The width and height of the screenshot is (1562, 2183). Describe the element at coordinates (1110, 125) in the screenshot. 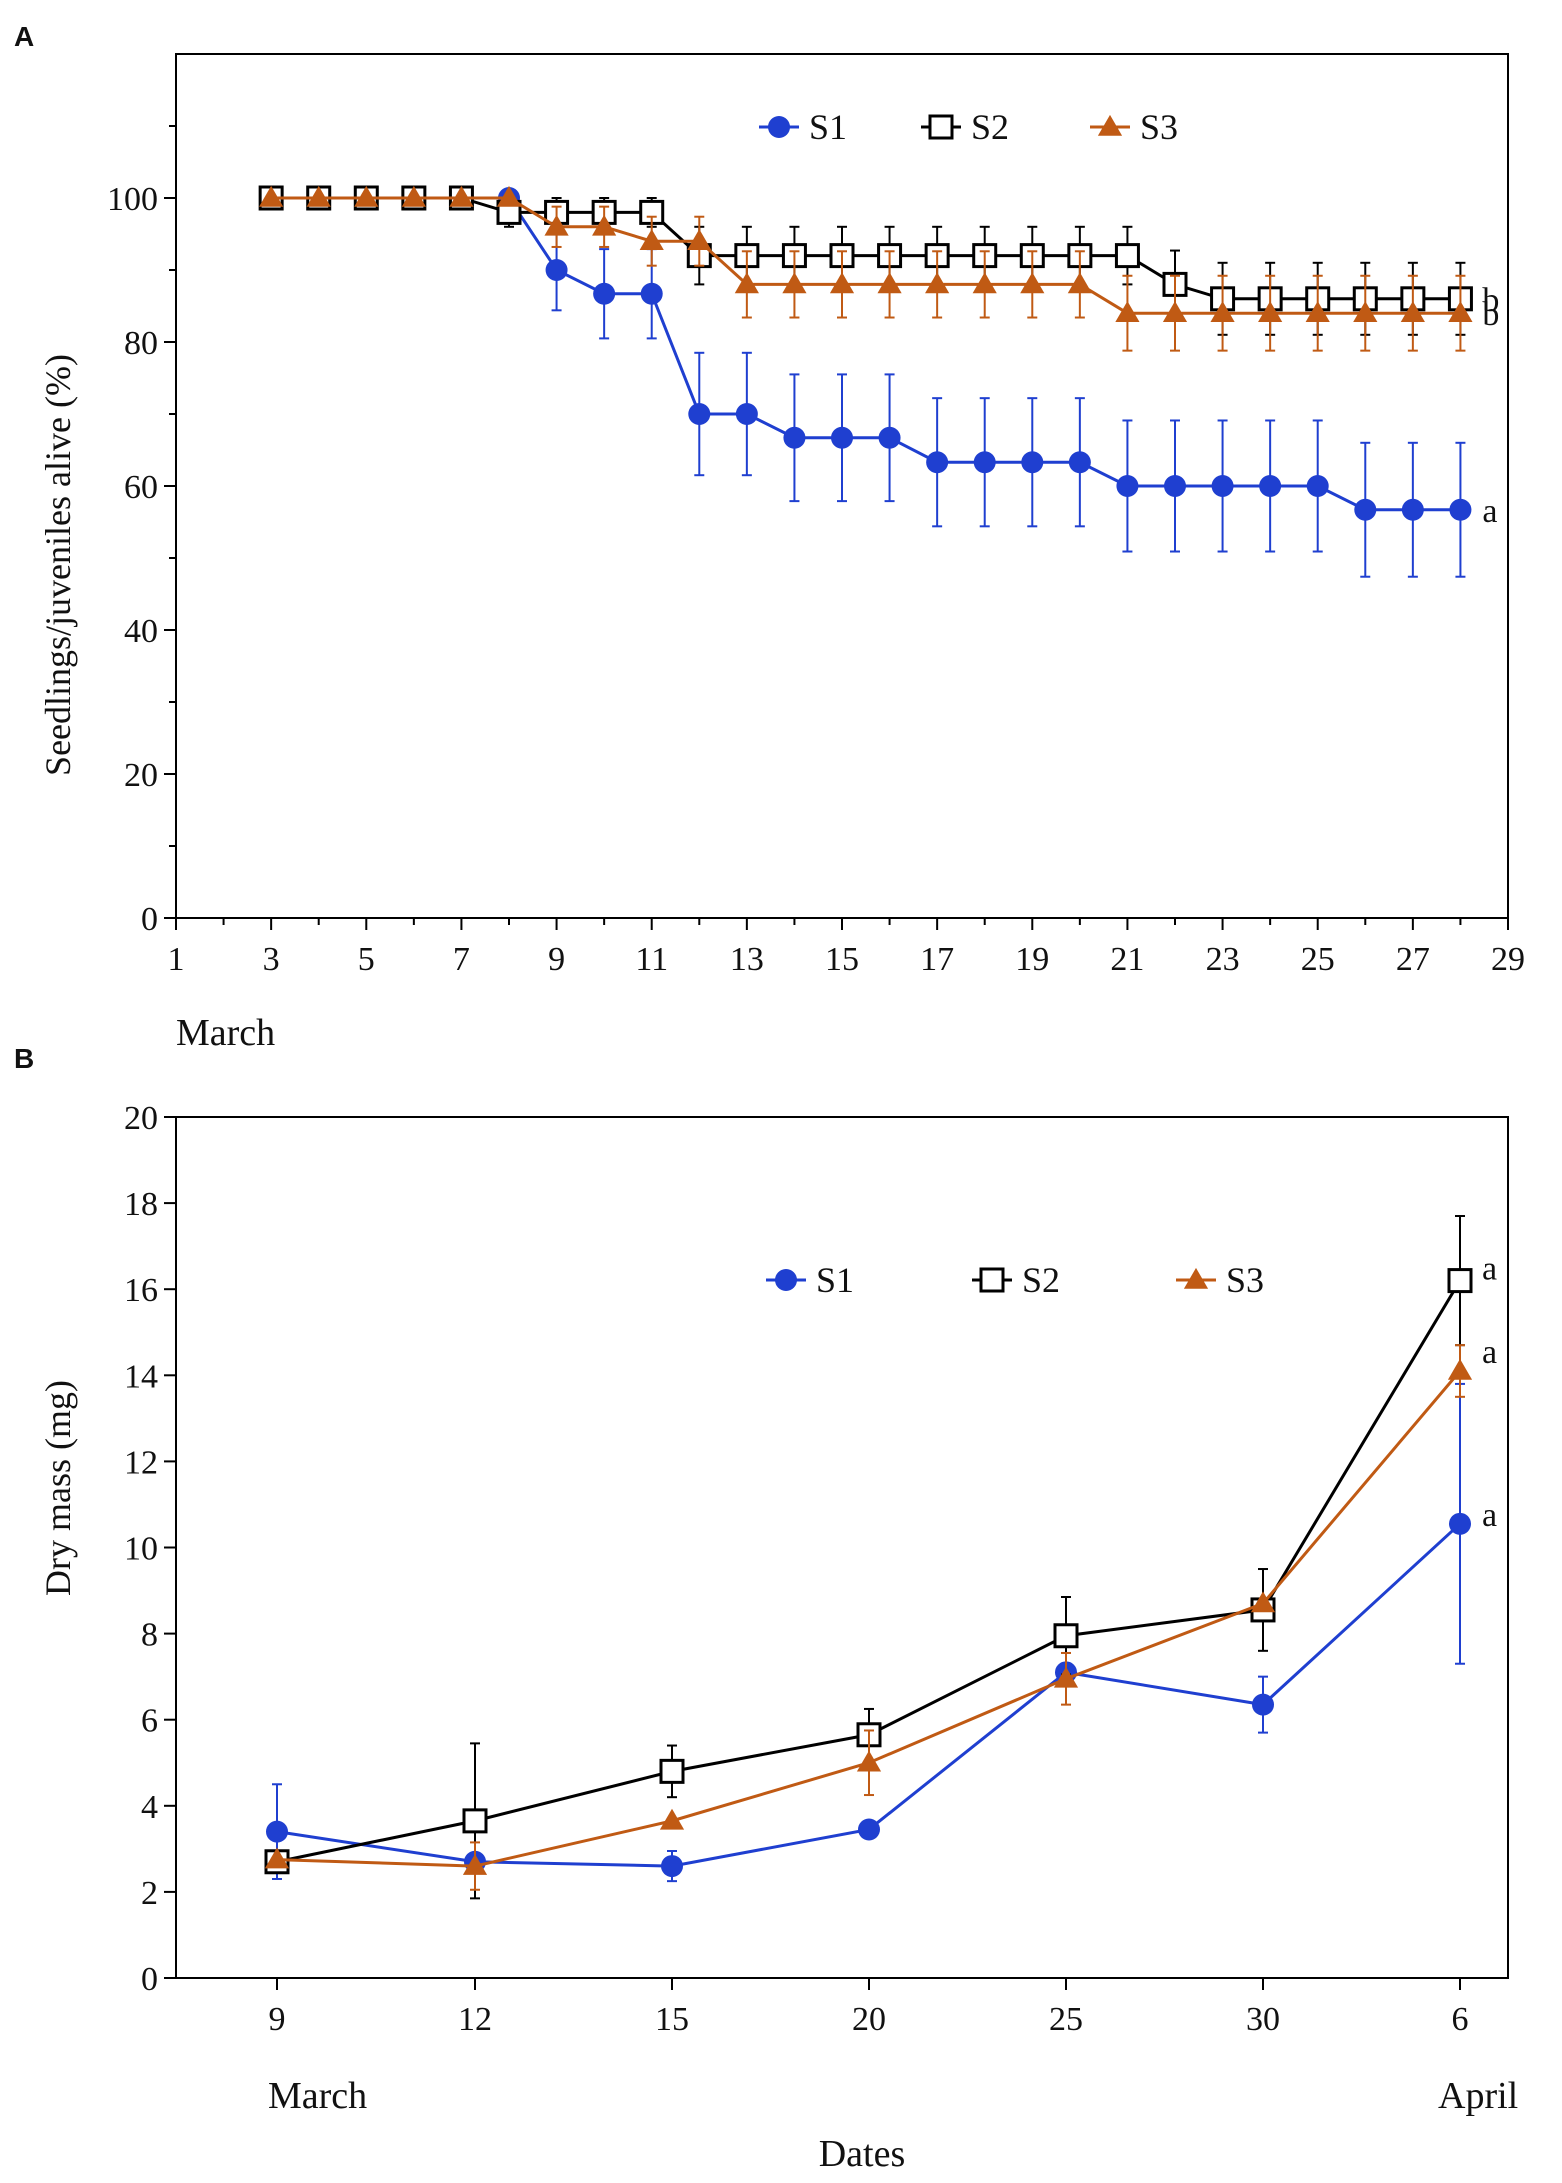

I see `legend-marker-S3` at that location.